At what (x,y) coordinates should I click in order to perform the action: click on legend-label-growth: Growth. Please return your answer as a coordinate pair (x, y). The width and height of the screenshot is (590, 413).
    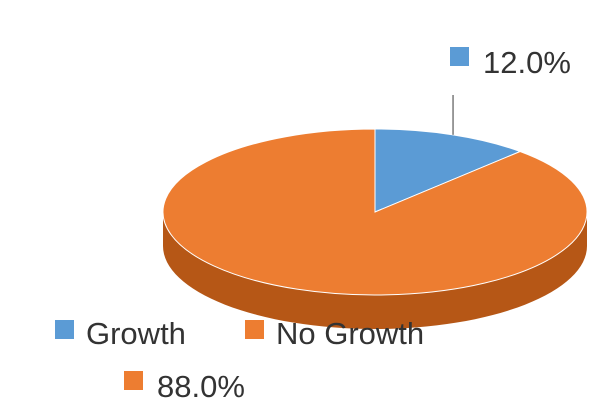
    Looking at the image, I should click on (136, 333).